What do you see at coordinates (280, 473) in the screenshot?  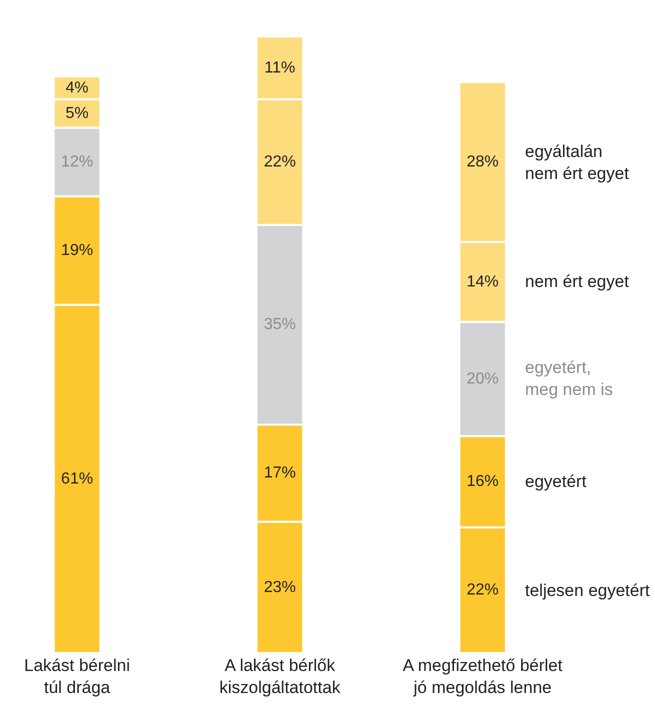 I see `data-label: 17%` at bounding box center [280, 473].